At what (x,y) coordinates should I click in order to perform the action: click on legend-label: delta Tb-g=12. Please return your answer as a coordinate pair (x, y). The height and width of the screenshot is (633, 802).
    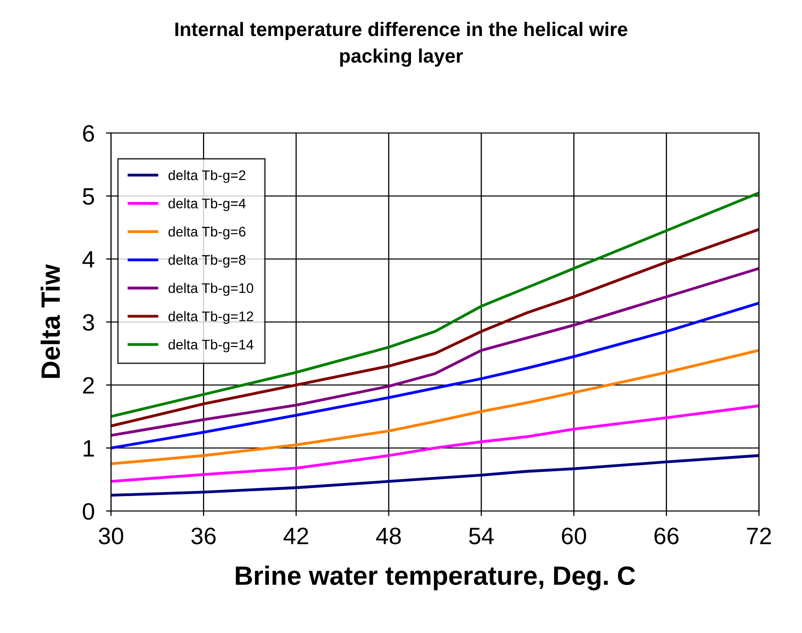
    Looking at the image, I should click on (211, 317).